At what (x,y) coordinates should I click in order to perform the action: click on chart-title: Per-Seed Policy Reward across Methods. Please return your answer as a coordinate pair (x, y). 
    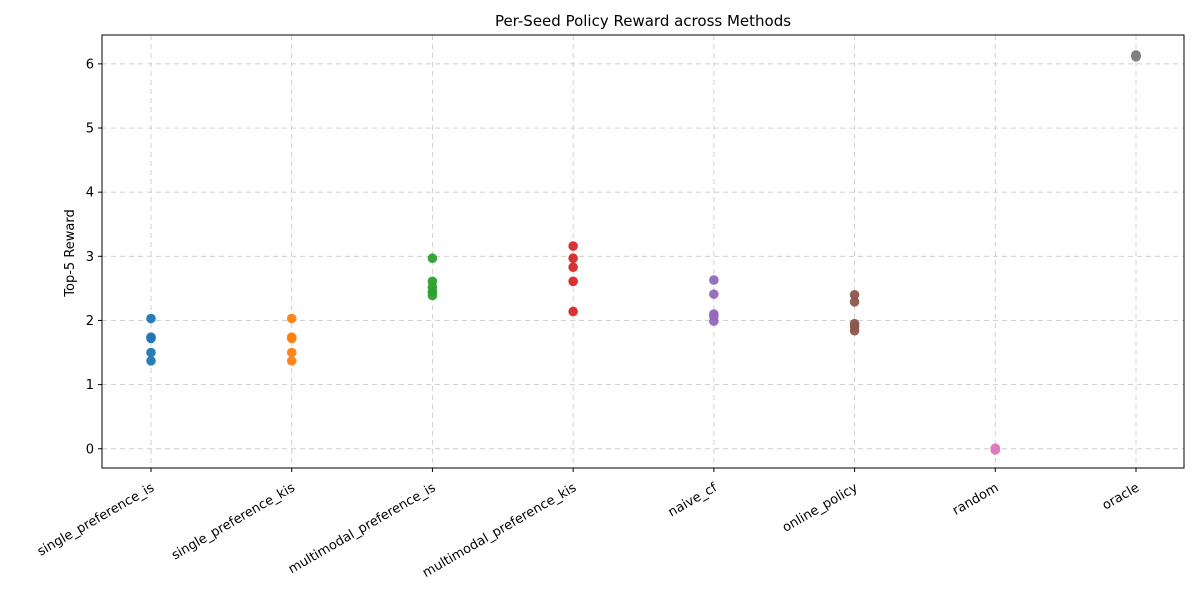
    Looking at the image, I should click on (643, 21).